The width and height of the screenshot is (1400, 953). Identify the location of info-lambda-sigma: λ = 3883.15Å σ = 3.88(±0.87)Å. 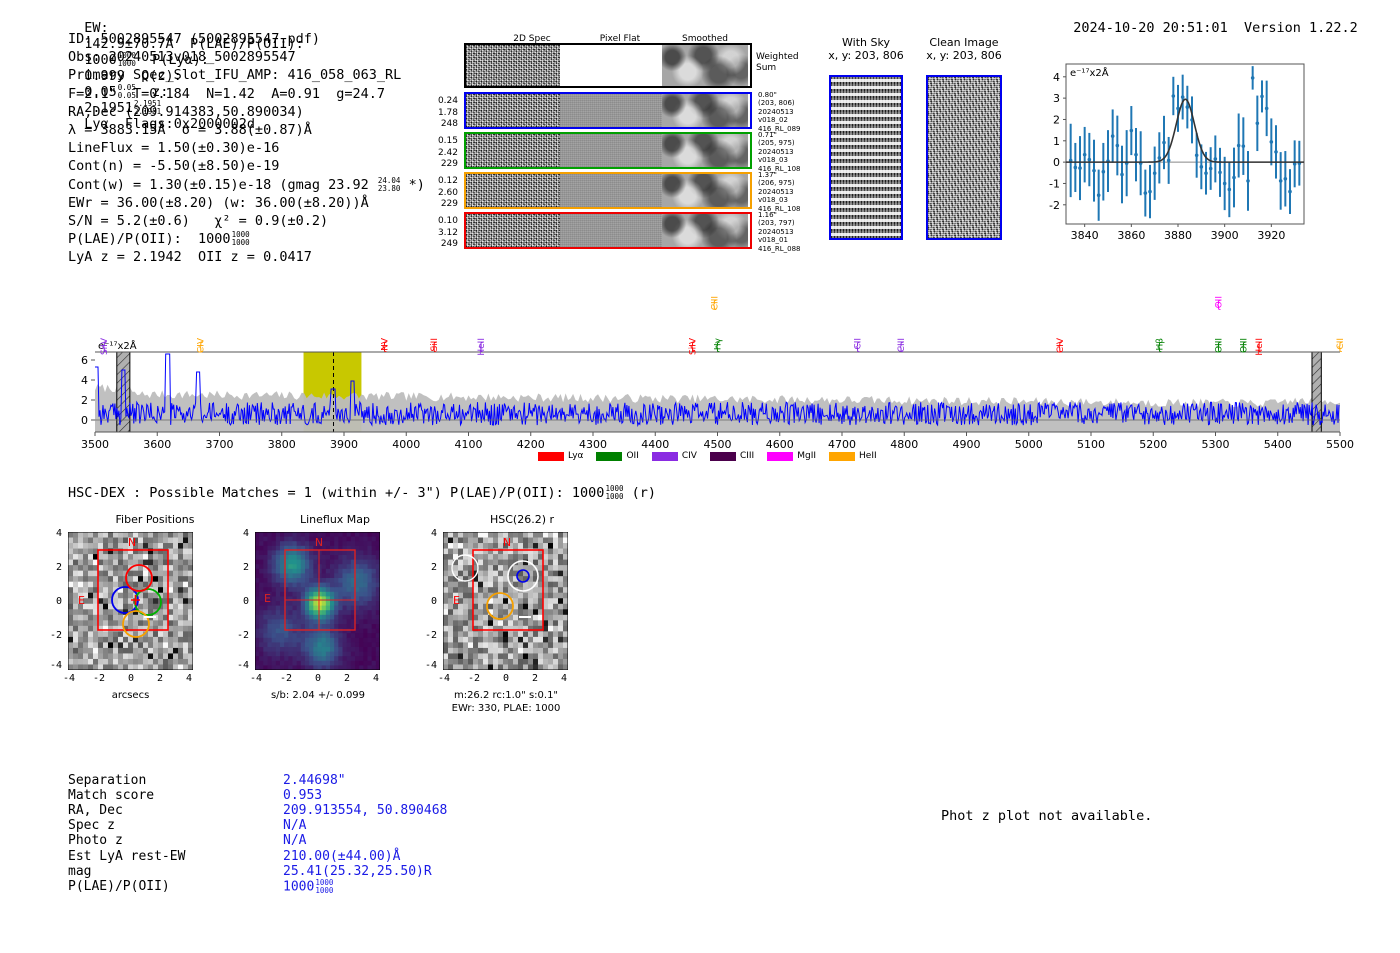
(190, 130).